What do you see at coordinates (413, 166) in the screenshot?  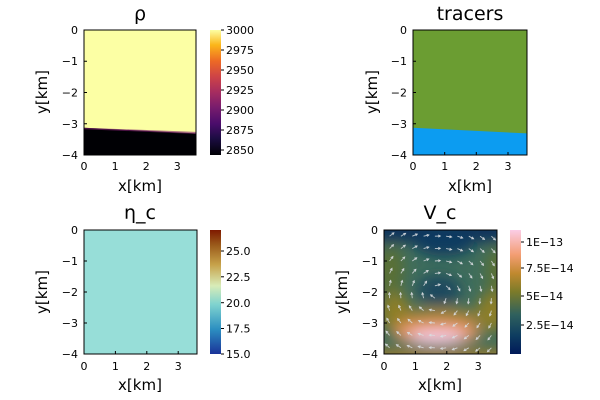 I see `x-tick-label: 0` at bounding box center [413, 166].